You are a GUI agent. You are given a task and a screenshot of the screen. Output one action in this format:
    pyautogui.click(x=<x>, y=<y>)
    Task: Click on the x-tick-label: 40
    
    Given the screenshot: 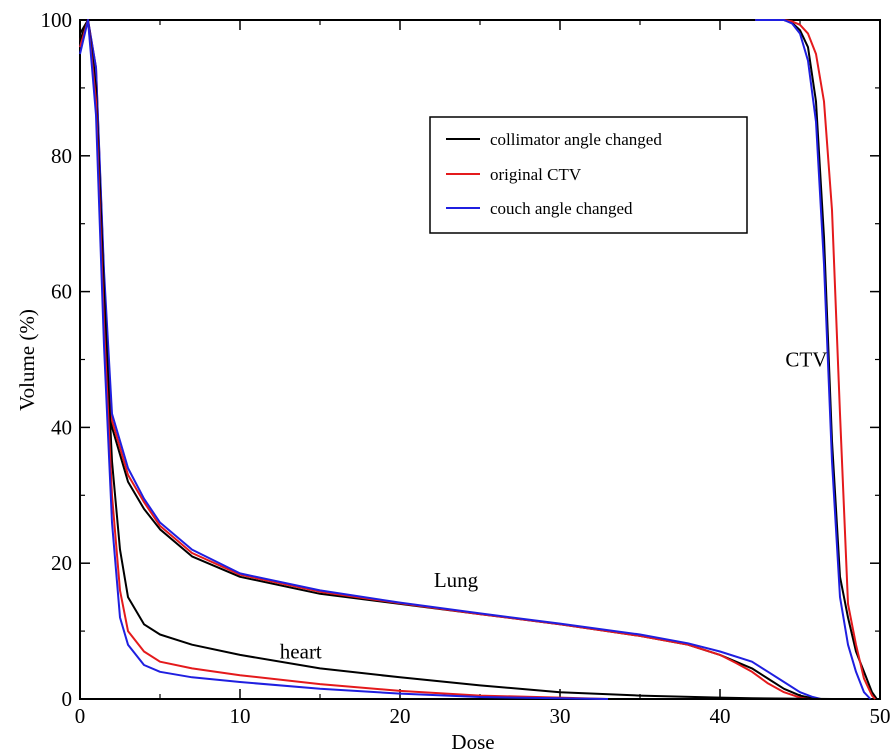 What is the action you would take?
    pyautogui.click(x=720, y=716)
    